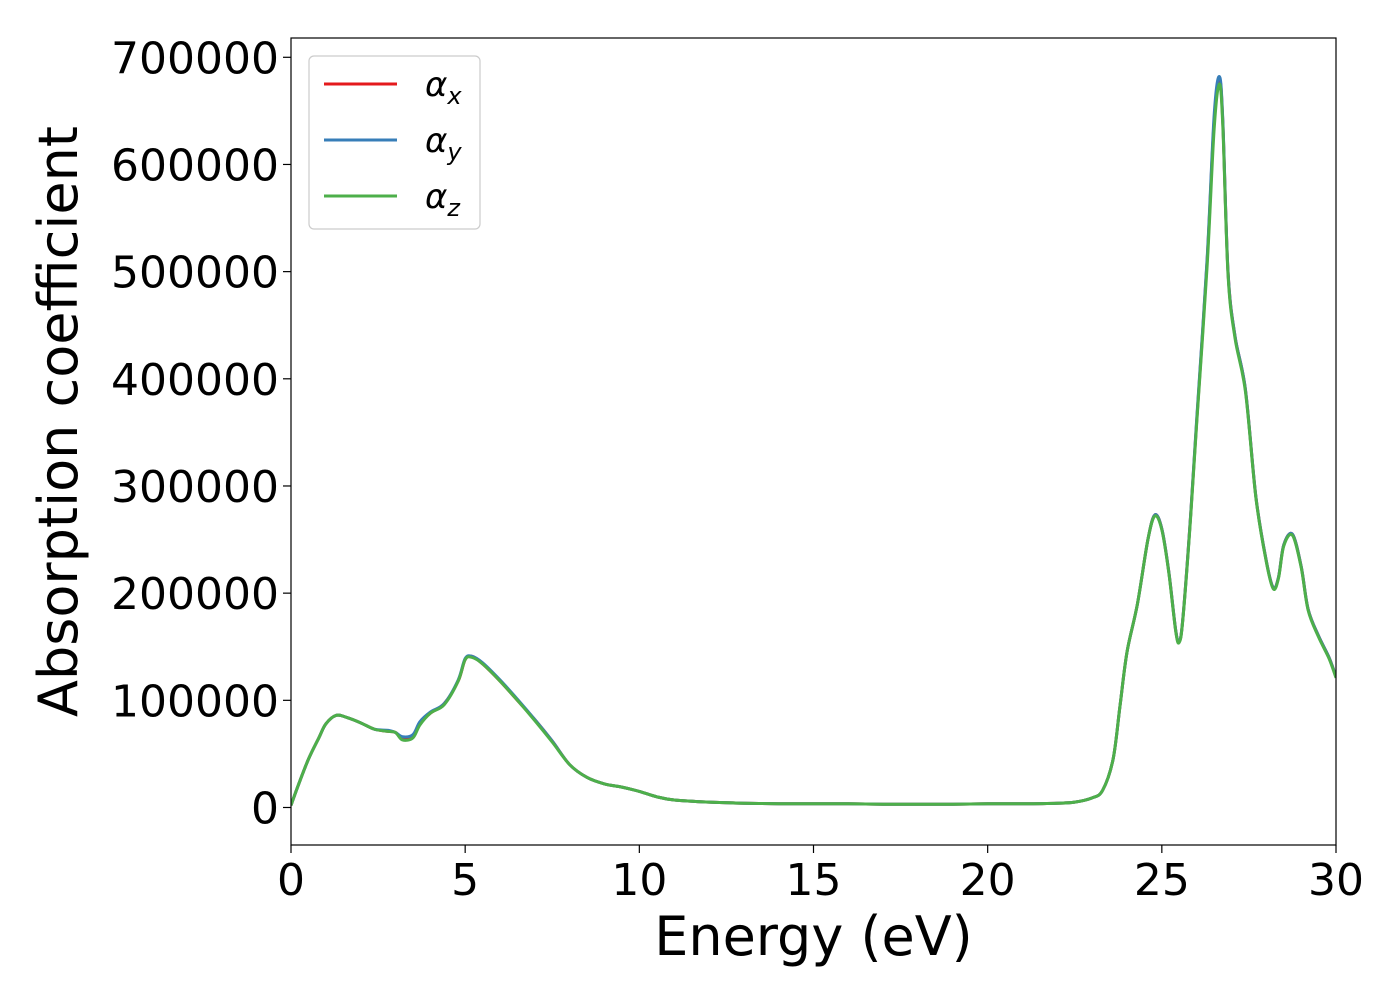 This screenshot has width=1400, height=1000. What do you see at coordinates (443, 199) in the screenshot?
I see `legend-label-z: αz` at bounding box center [443, 199].